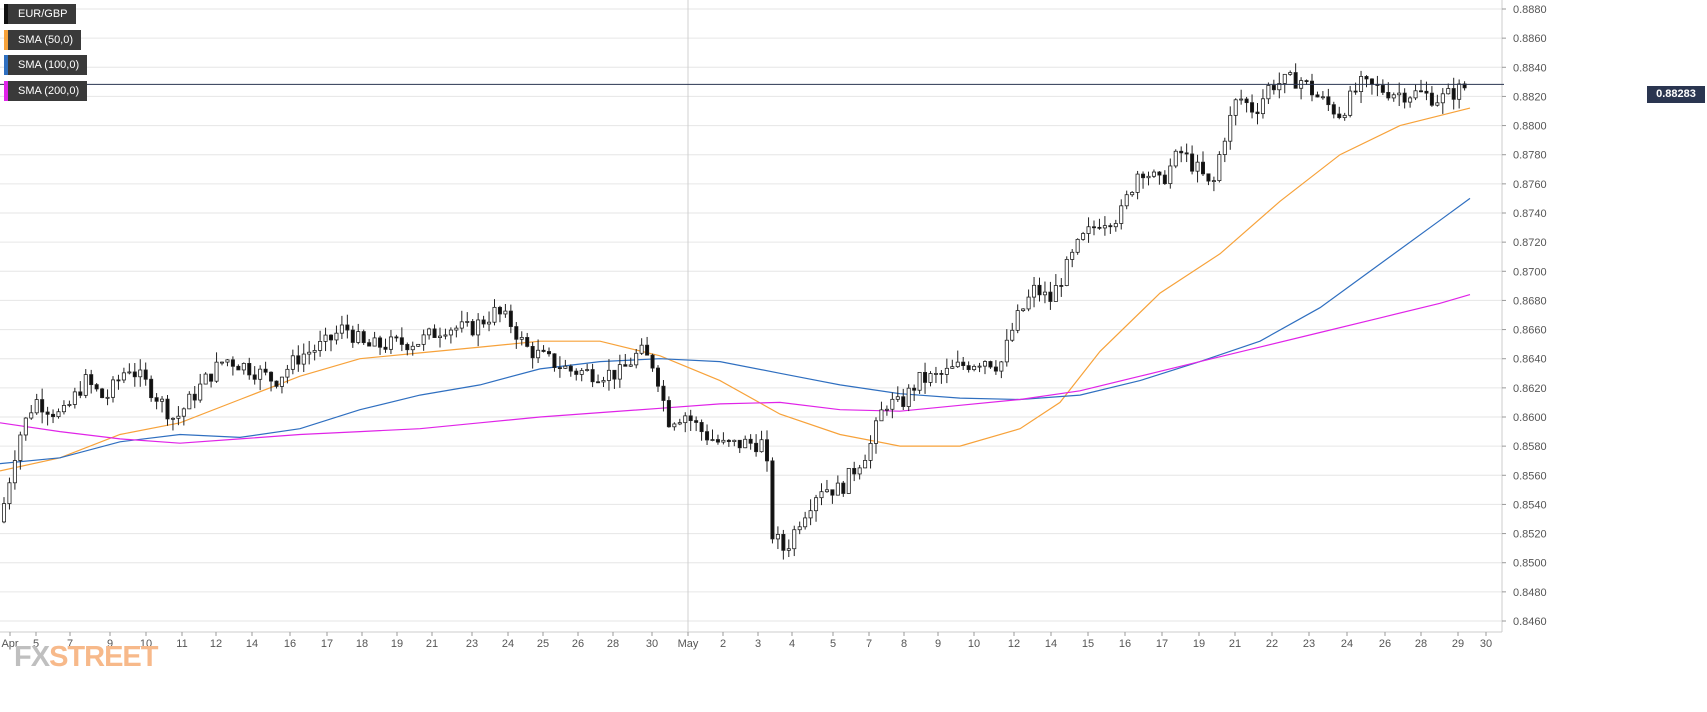 This screenshot has height=712, width=1707. What do you see at coordinates (40, 14) in the screenshot?
I see `legend-eurgbp: EUR/GBP` at bounding box center [40, 14].